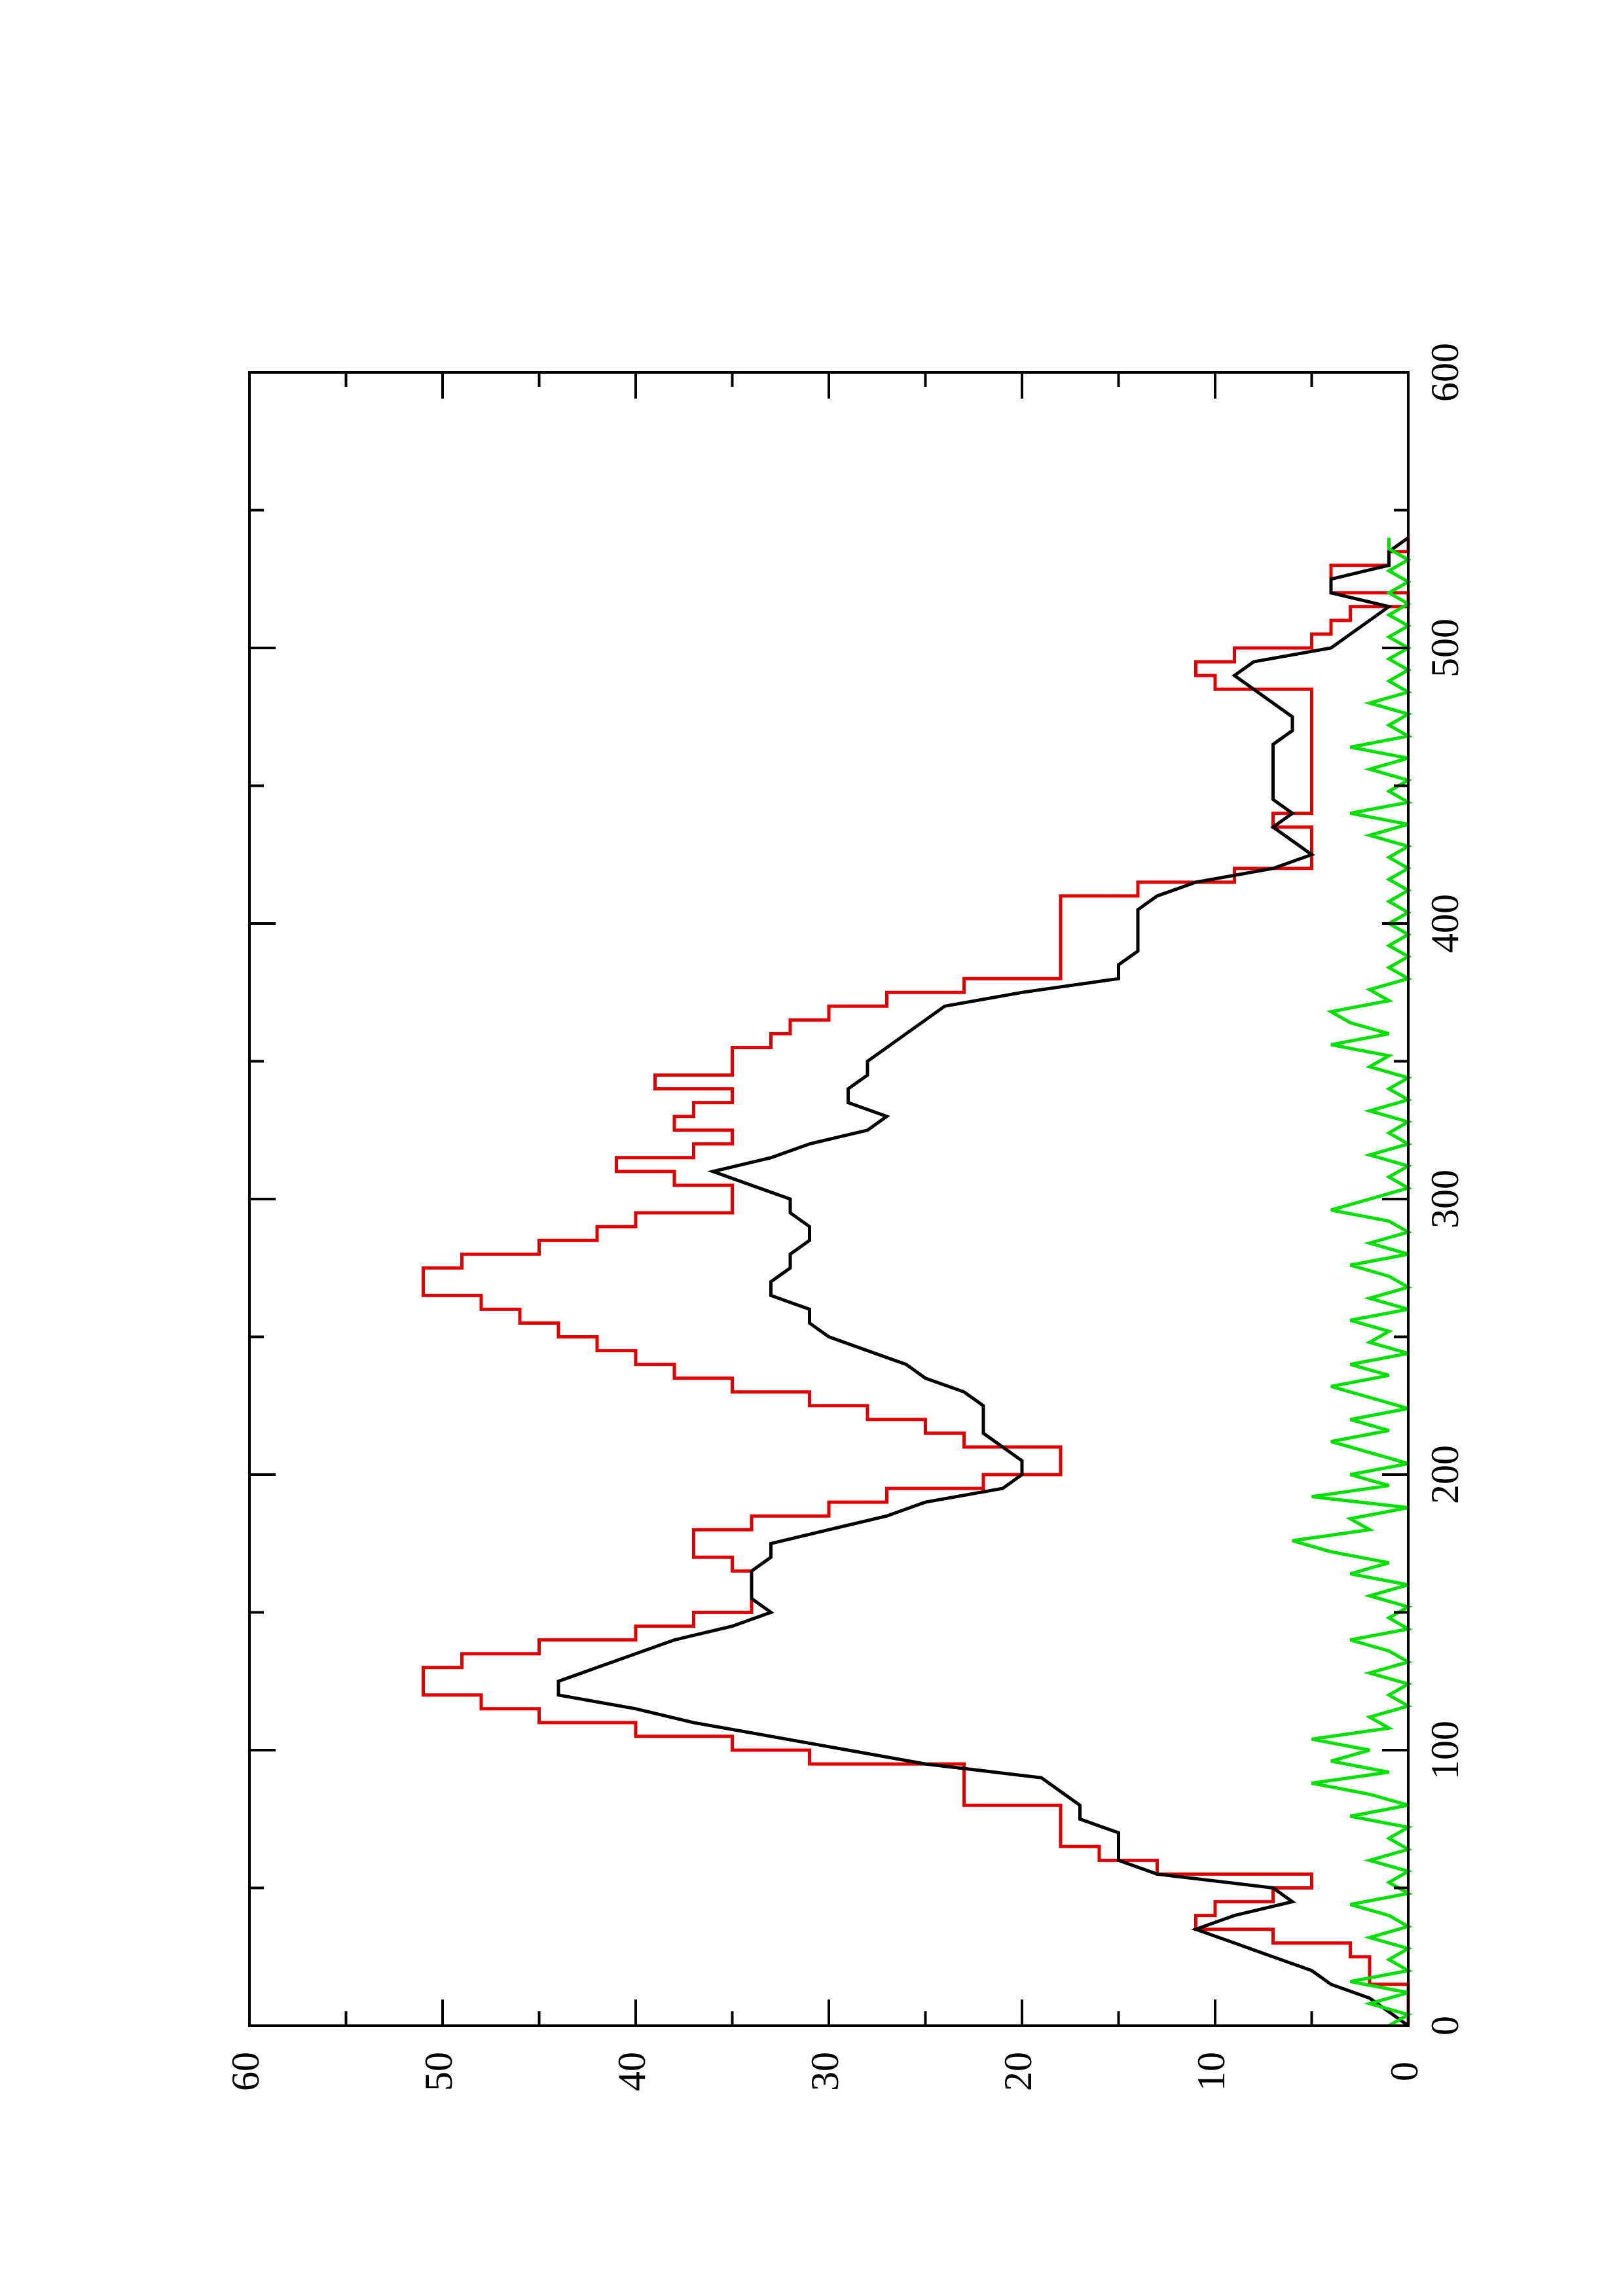  What do you see at coordinates (825, 2071) in the screenshot?
I see `y-tick-label: 30` at bounding box center [825, 2071].